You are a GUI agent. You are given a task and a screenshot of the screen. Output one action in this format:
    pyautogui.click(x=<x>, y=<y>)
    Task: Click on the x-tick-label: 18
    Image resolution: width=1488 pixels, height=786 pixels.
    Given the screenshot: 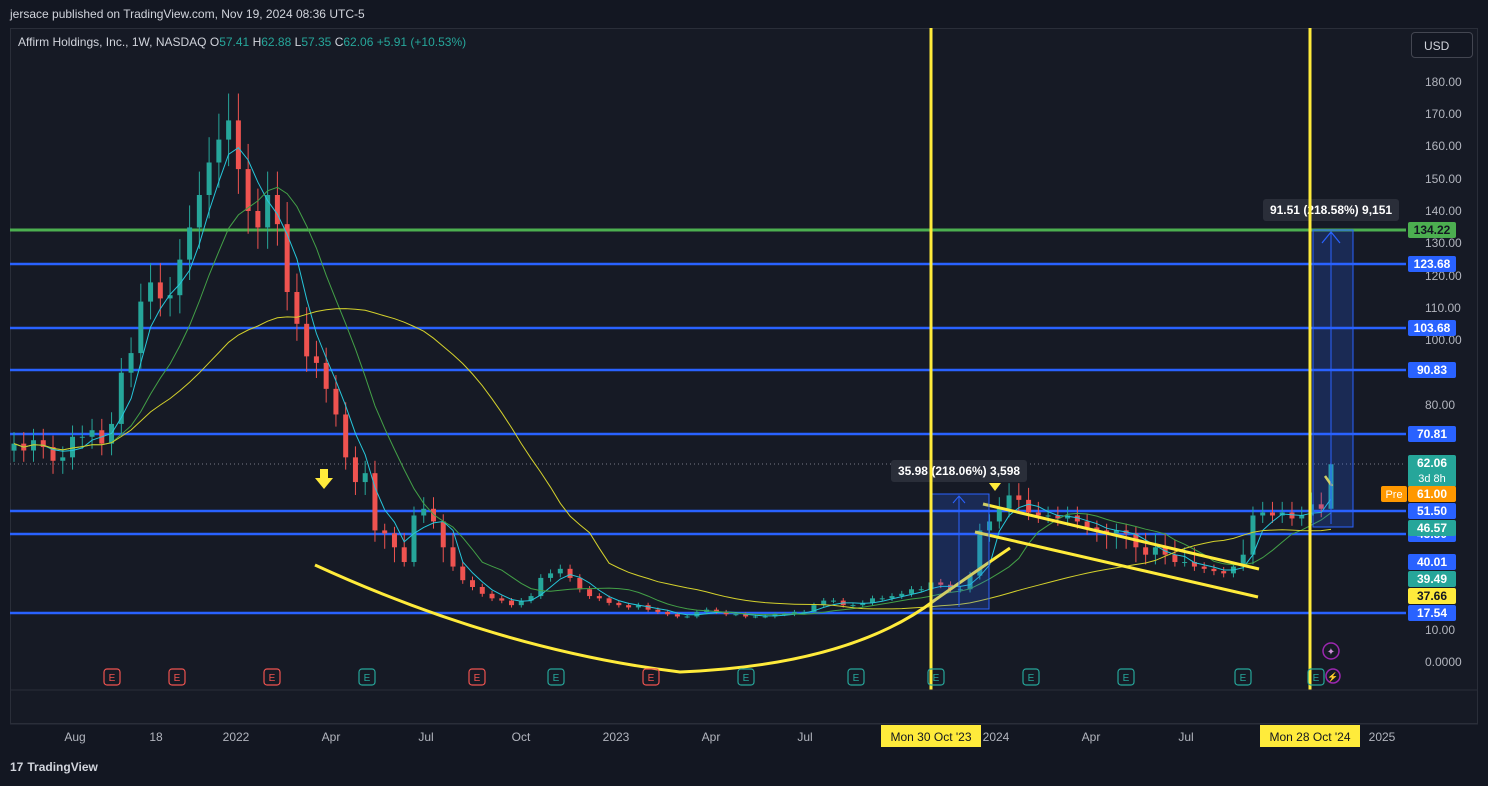 What is the action you would take?
    pyautogui.click(x=156, y=737)
    